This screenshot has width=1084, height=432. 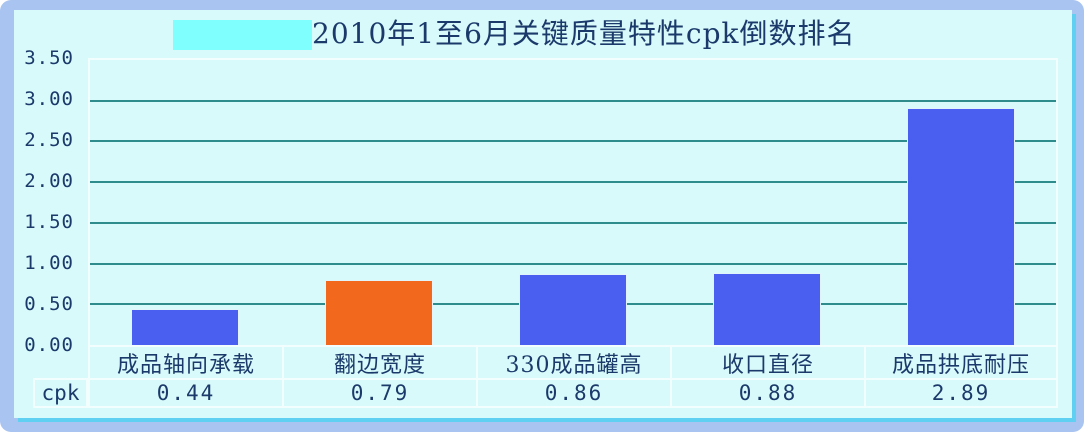 I want to click on cpk-value-cell: 0.88, so click(x=767, y=393).